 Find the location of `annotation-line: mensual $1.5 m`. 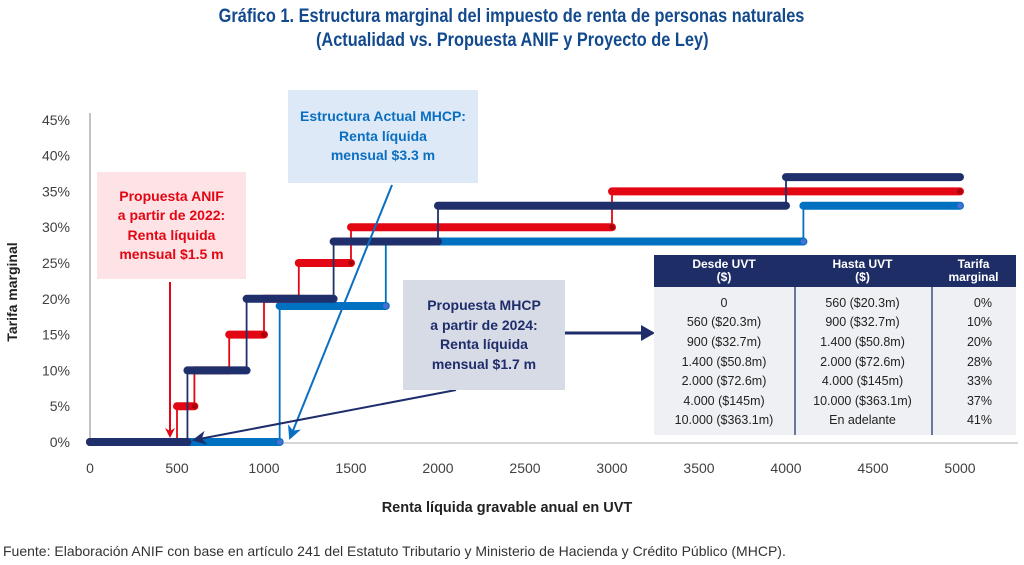

annotation-line: mensual $1.5 m is located at coordinates (171, 254).